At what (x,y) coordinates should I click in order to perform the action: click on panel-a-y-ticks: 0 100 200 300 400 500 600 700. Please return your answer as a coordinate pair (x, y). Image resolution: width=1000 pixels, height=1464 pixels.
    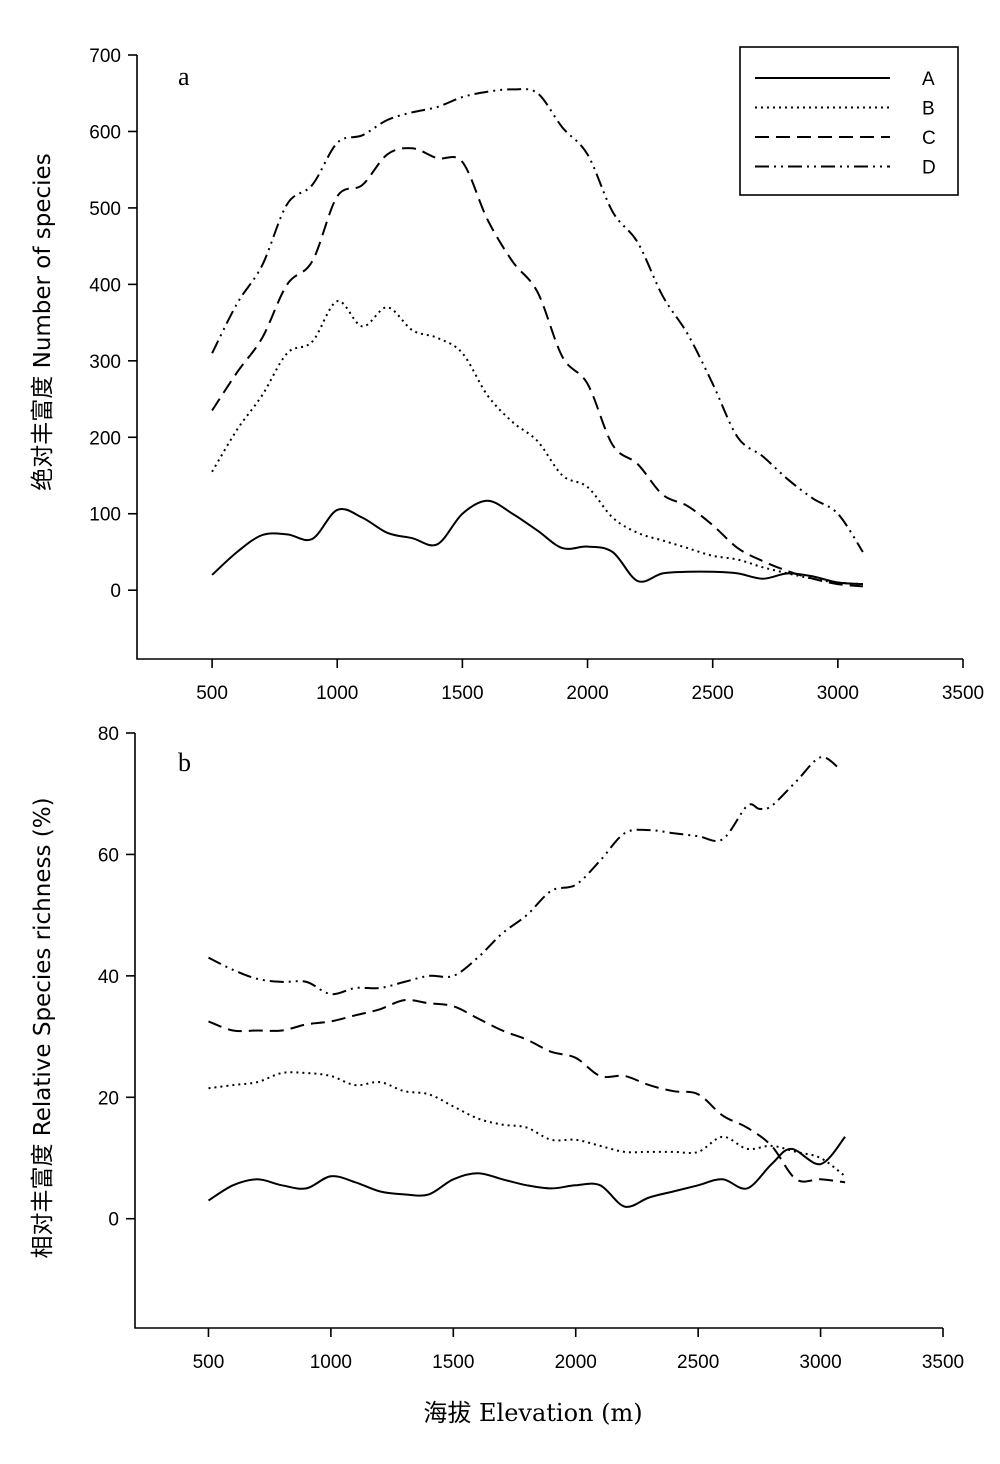
    Looking at the image, I should click on (113, 324).